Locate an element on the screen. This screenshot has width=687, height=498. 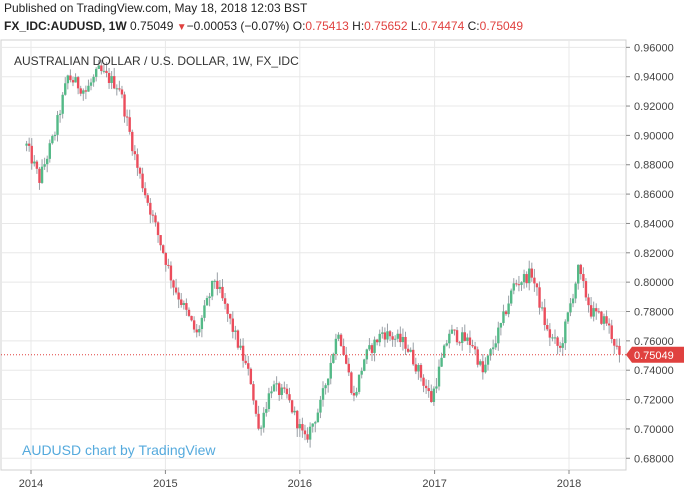
time-axis: 2014 2015 2016 2017 2018 is located at coordinates (300, 480).